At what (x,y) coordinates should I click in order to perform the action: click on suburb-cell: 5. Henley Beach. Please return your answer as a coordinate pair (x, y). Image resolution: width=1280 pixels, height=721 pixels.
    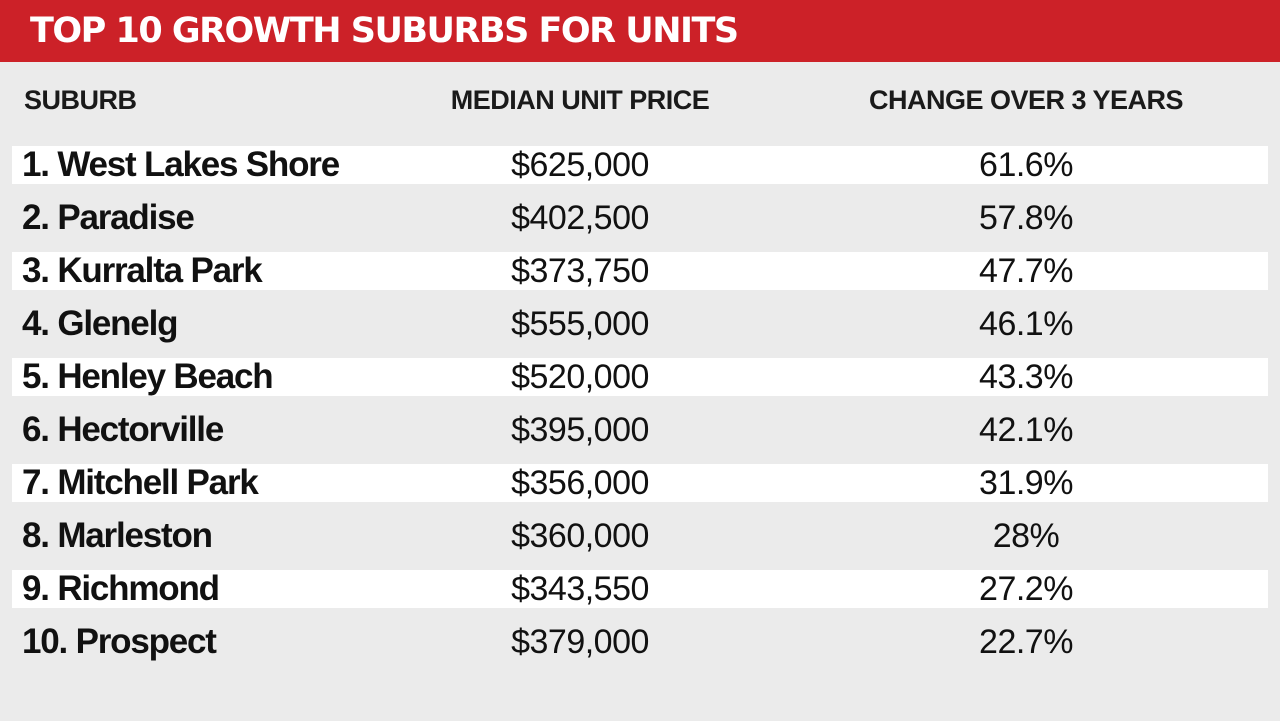
    Looking at the image, I should click on (148, 376).